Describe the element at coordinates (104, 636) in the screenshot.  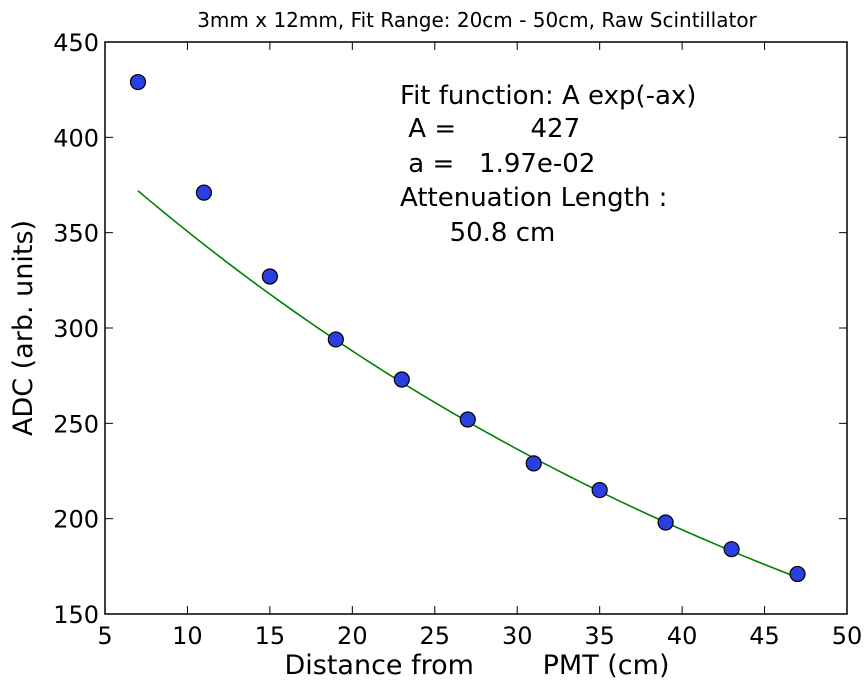
I see `x-tick-label: 5` at that location.